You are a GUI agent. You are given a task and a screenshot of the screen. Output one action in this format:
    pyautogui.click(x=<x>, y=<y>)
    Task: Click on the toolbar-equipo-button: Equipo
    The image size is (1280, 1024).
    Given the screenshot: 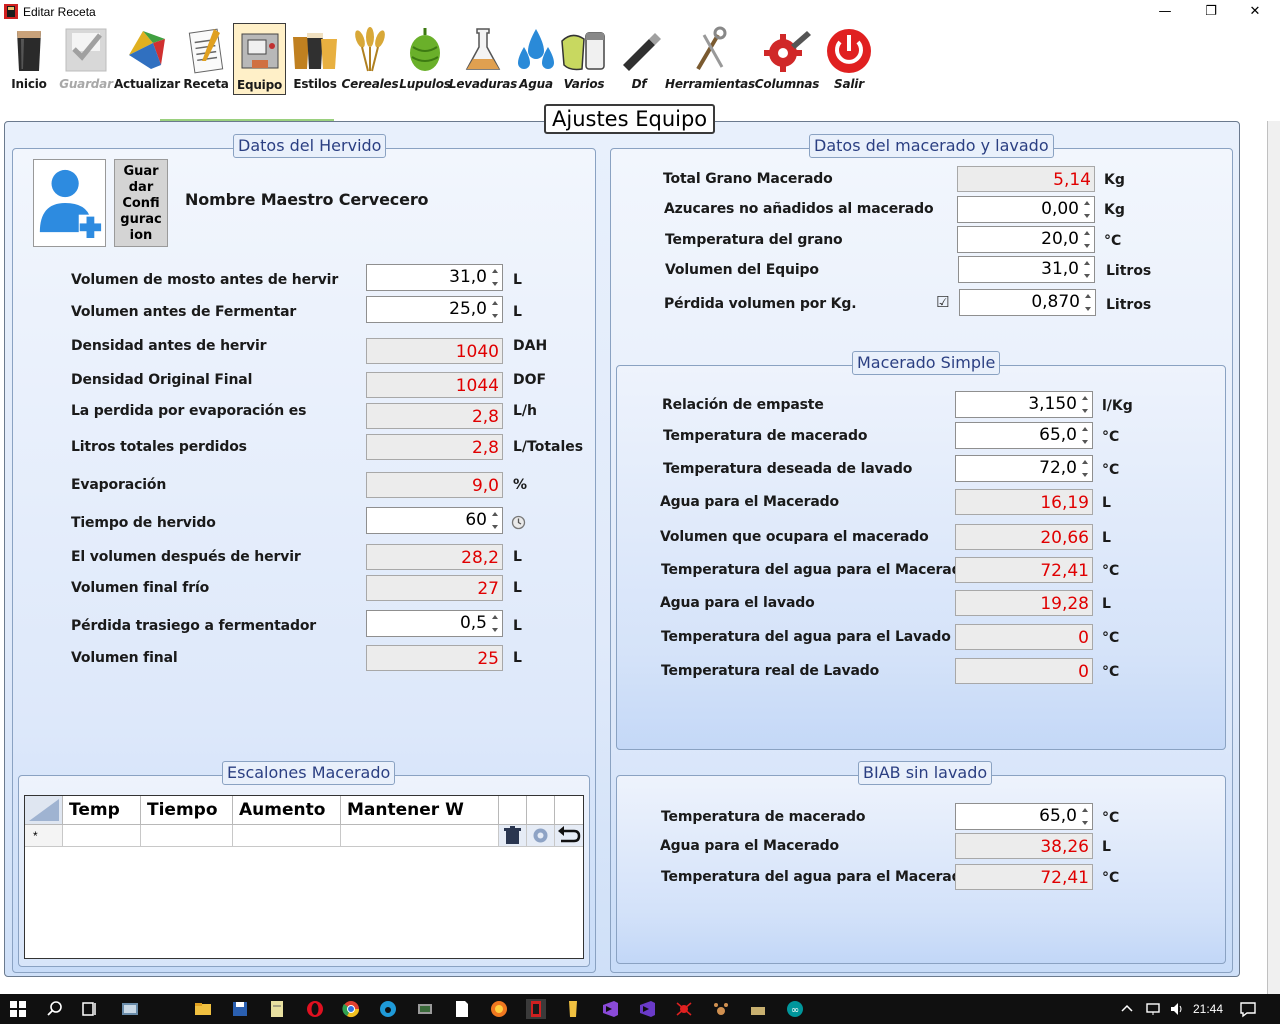 What is the action you would take?
    pyautogui.click(x=259, y=59)
    